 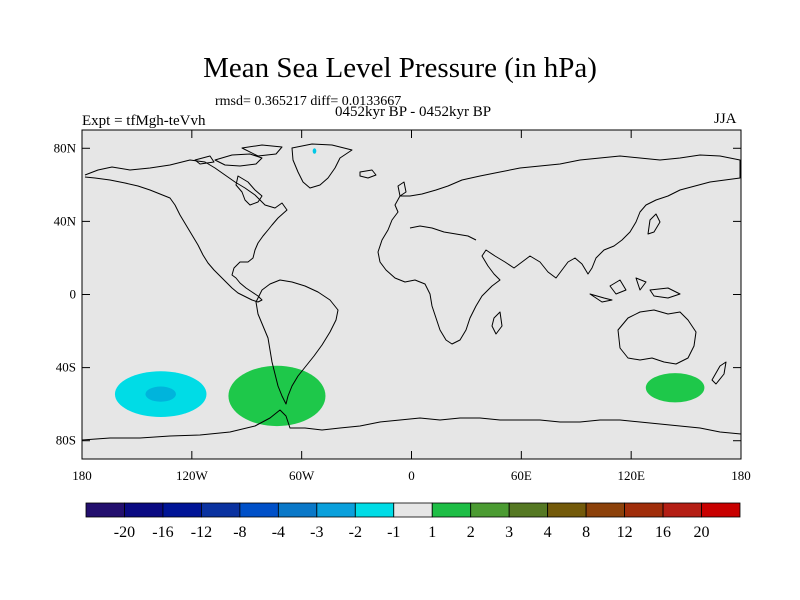 I want to click on coast-se-asia-islands, so click(x=635, y=290).